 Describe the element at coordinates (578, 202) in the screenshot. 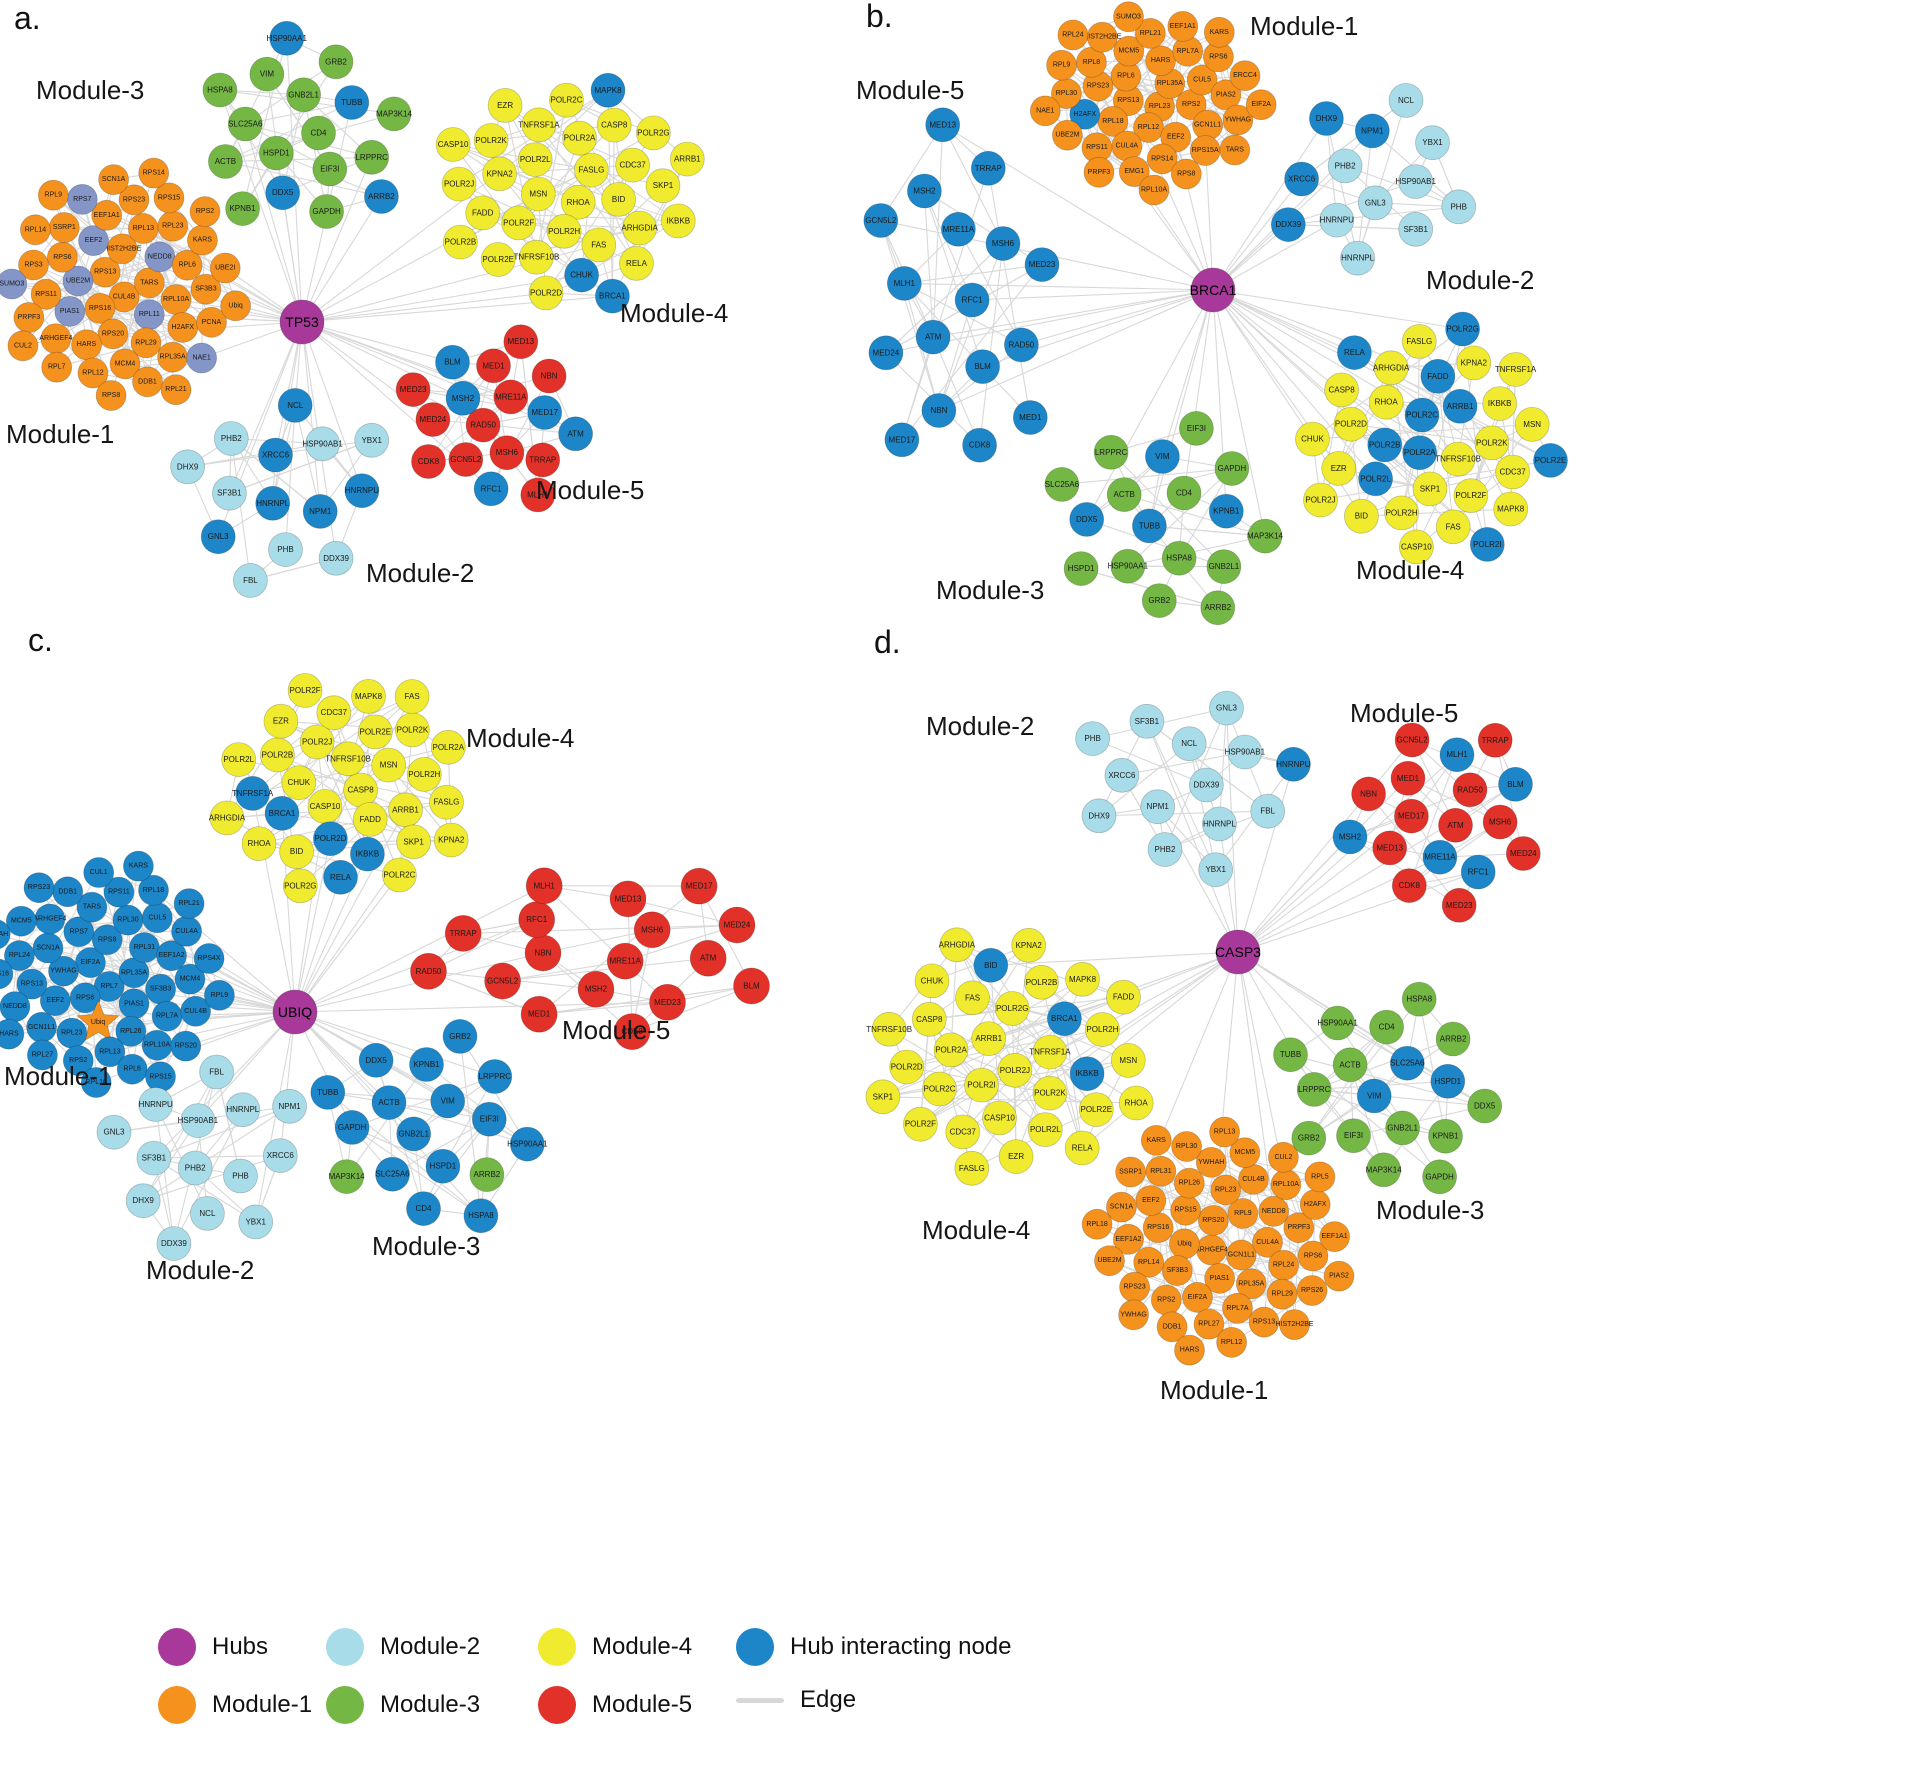

I see `node-RHOA: RHOA` at that location.